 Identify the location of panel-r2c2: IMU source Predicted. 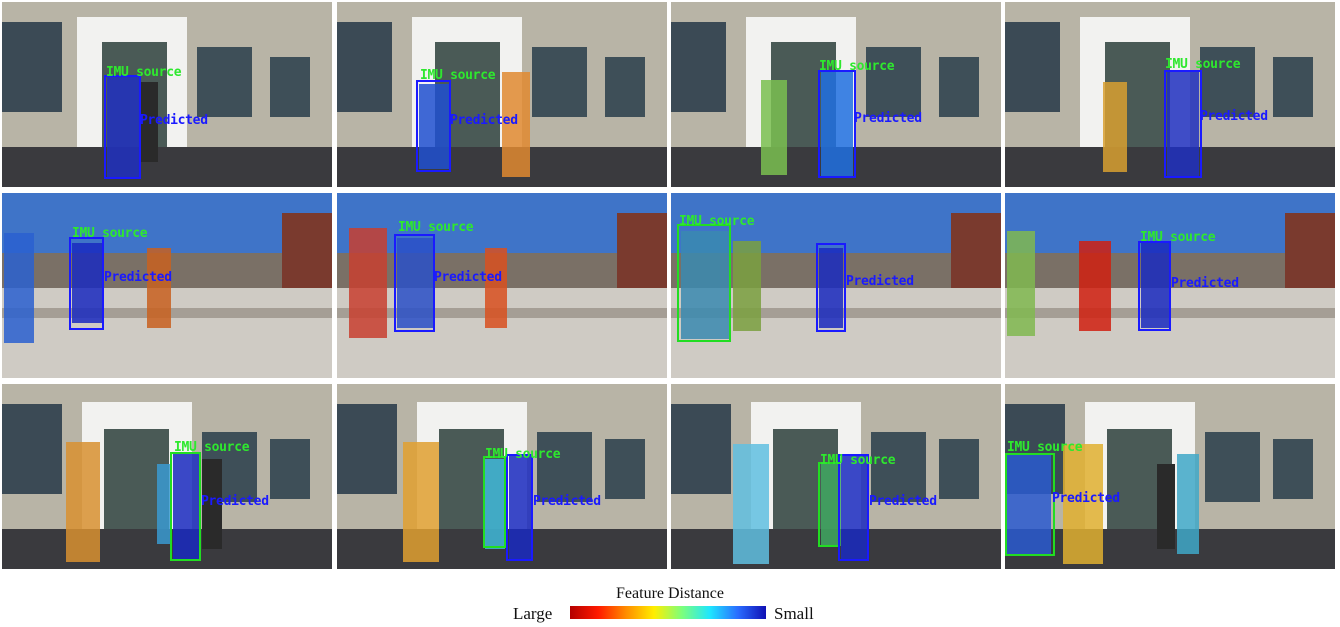
(502, 285).